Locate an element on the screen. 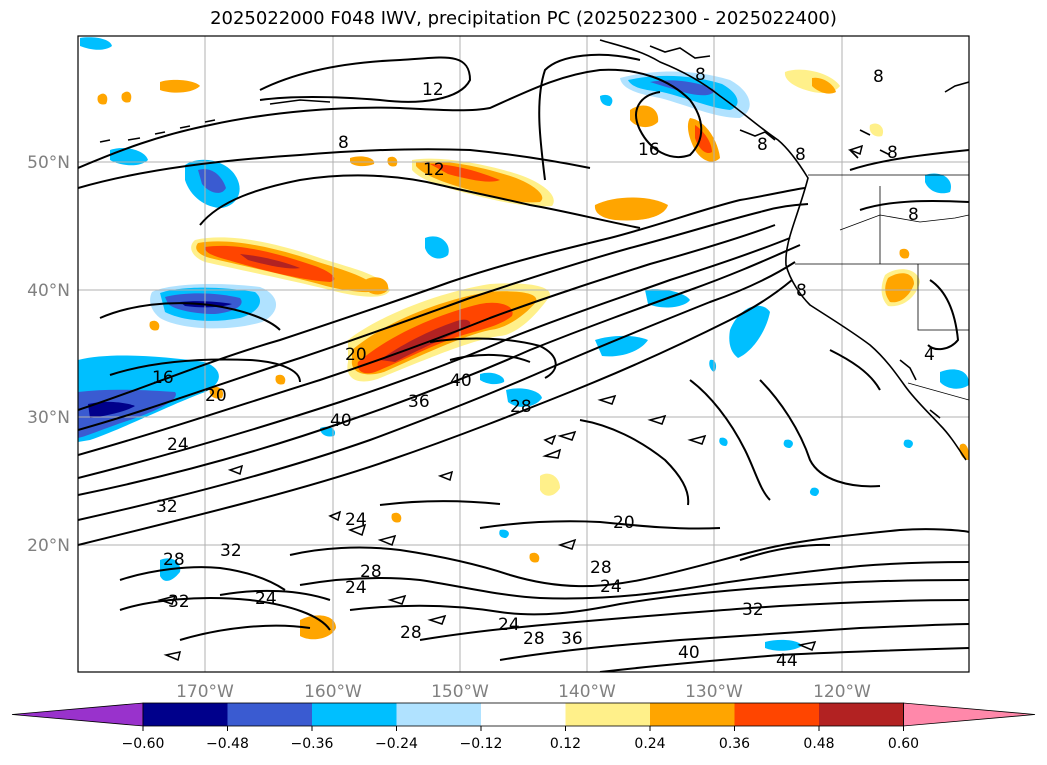 This screenshot has height=765, width=1047. lat-tick-label: 40°N is located at coordinates (48, 291).